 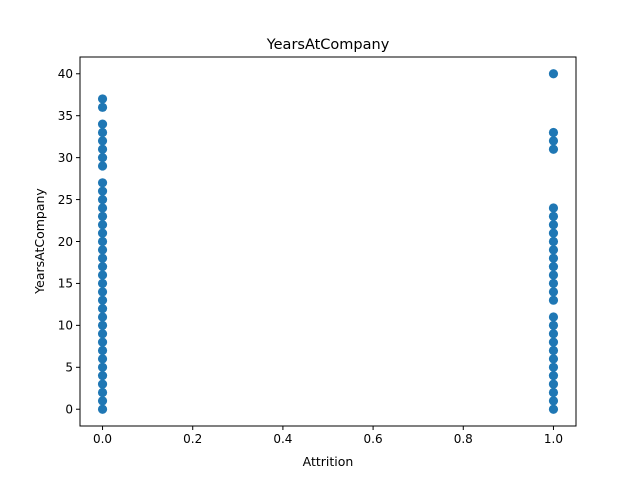 I want to click on x-tick-label: 0.6, so click(x=373, y=439).